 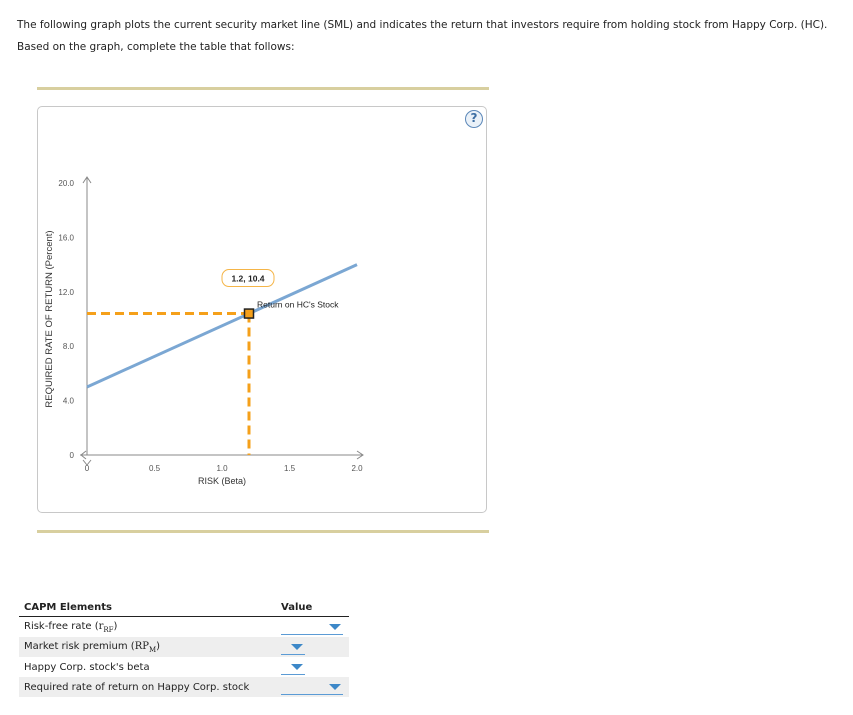 What do you see at coordinates (155, 468) in the screenshot?
I see `svg-text: 0.5` at bounding box center [155, 468].